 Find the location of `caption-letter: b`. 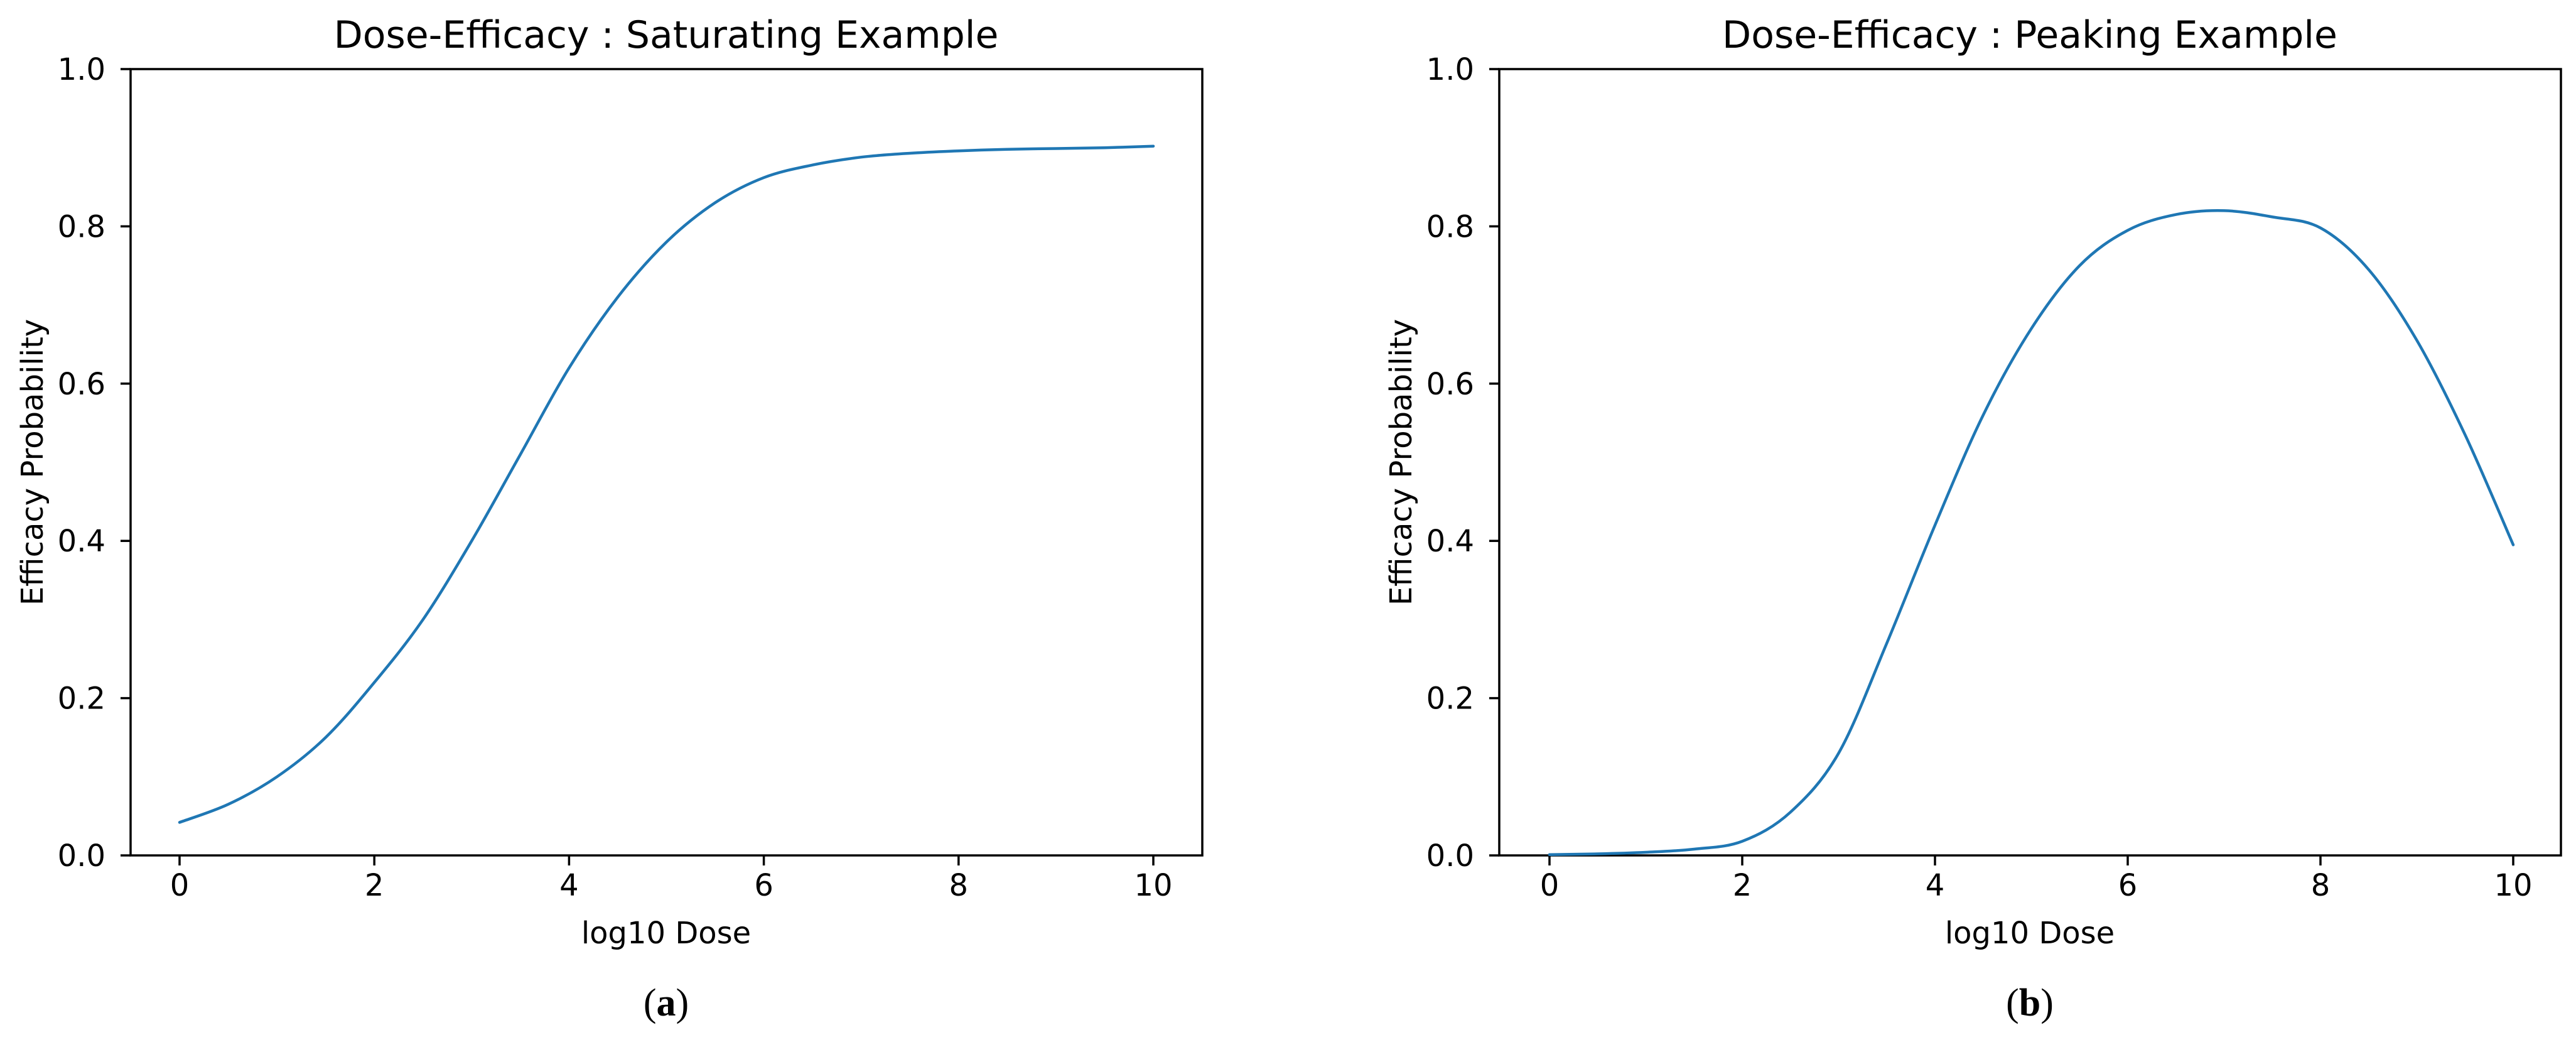

caption-letter: b is located at coordinates (2030, 1003).